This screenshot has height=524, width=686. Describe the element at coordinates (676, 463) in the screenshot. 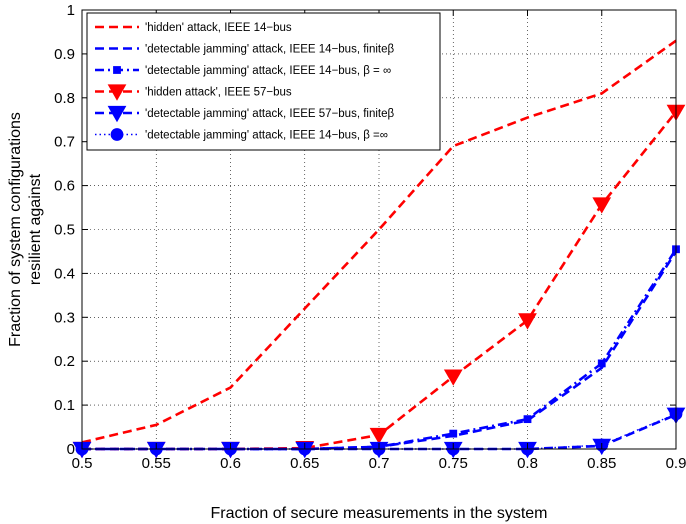

I see `x-tick-label: 0.9` at that location.